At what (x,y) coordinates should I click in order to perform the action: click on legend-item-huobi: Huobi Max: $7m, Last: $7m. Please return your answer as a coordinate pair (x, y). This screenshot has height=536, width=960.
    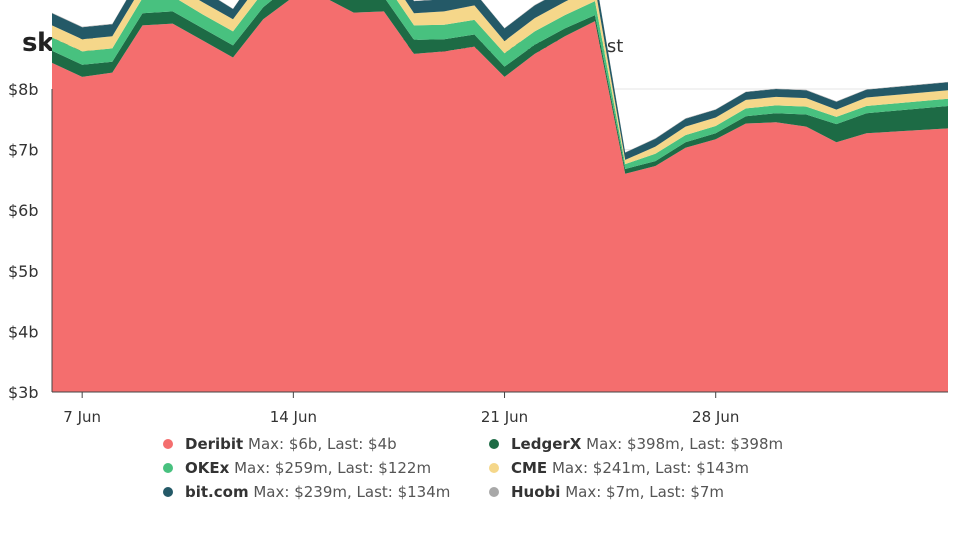
    Looking at the image, I should click on (606, 492).